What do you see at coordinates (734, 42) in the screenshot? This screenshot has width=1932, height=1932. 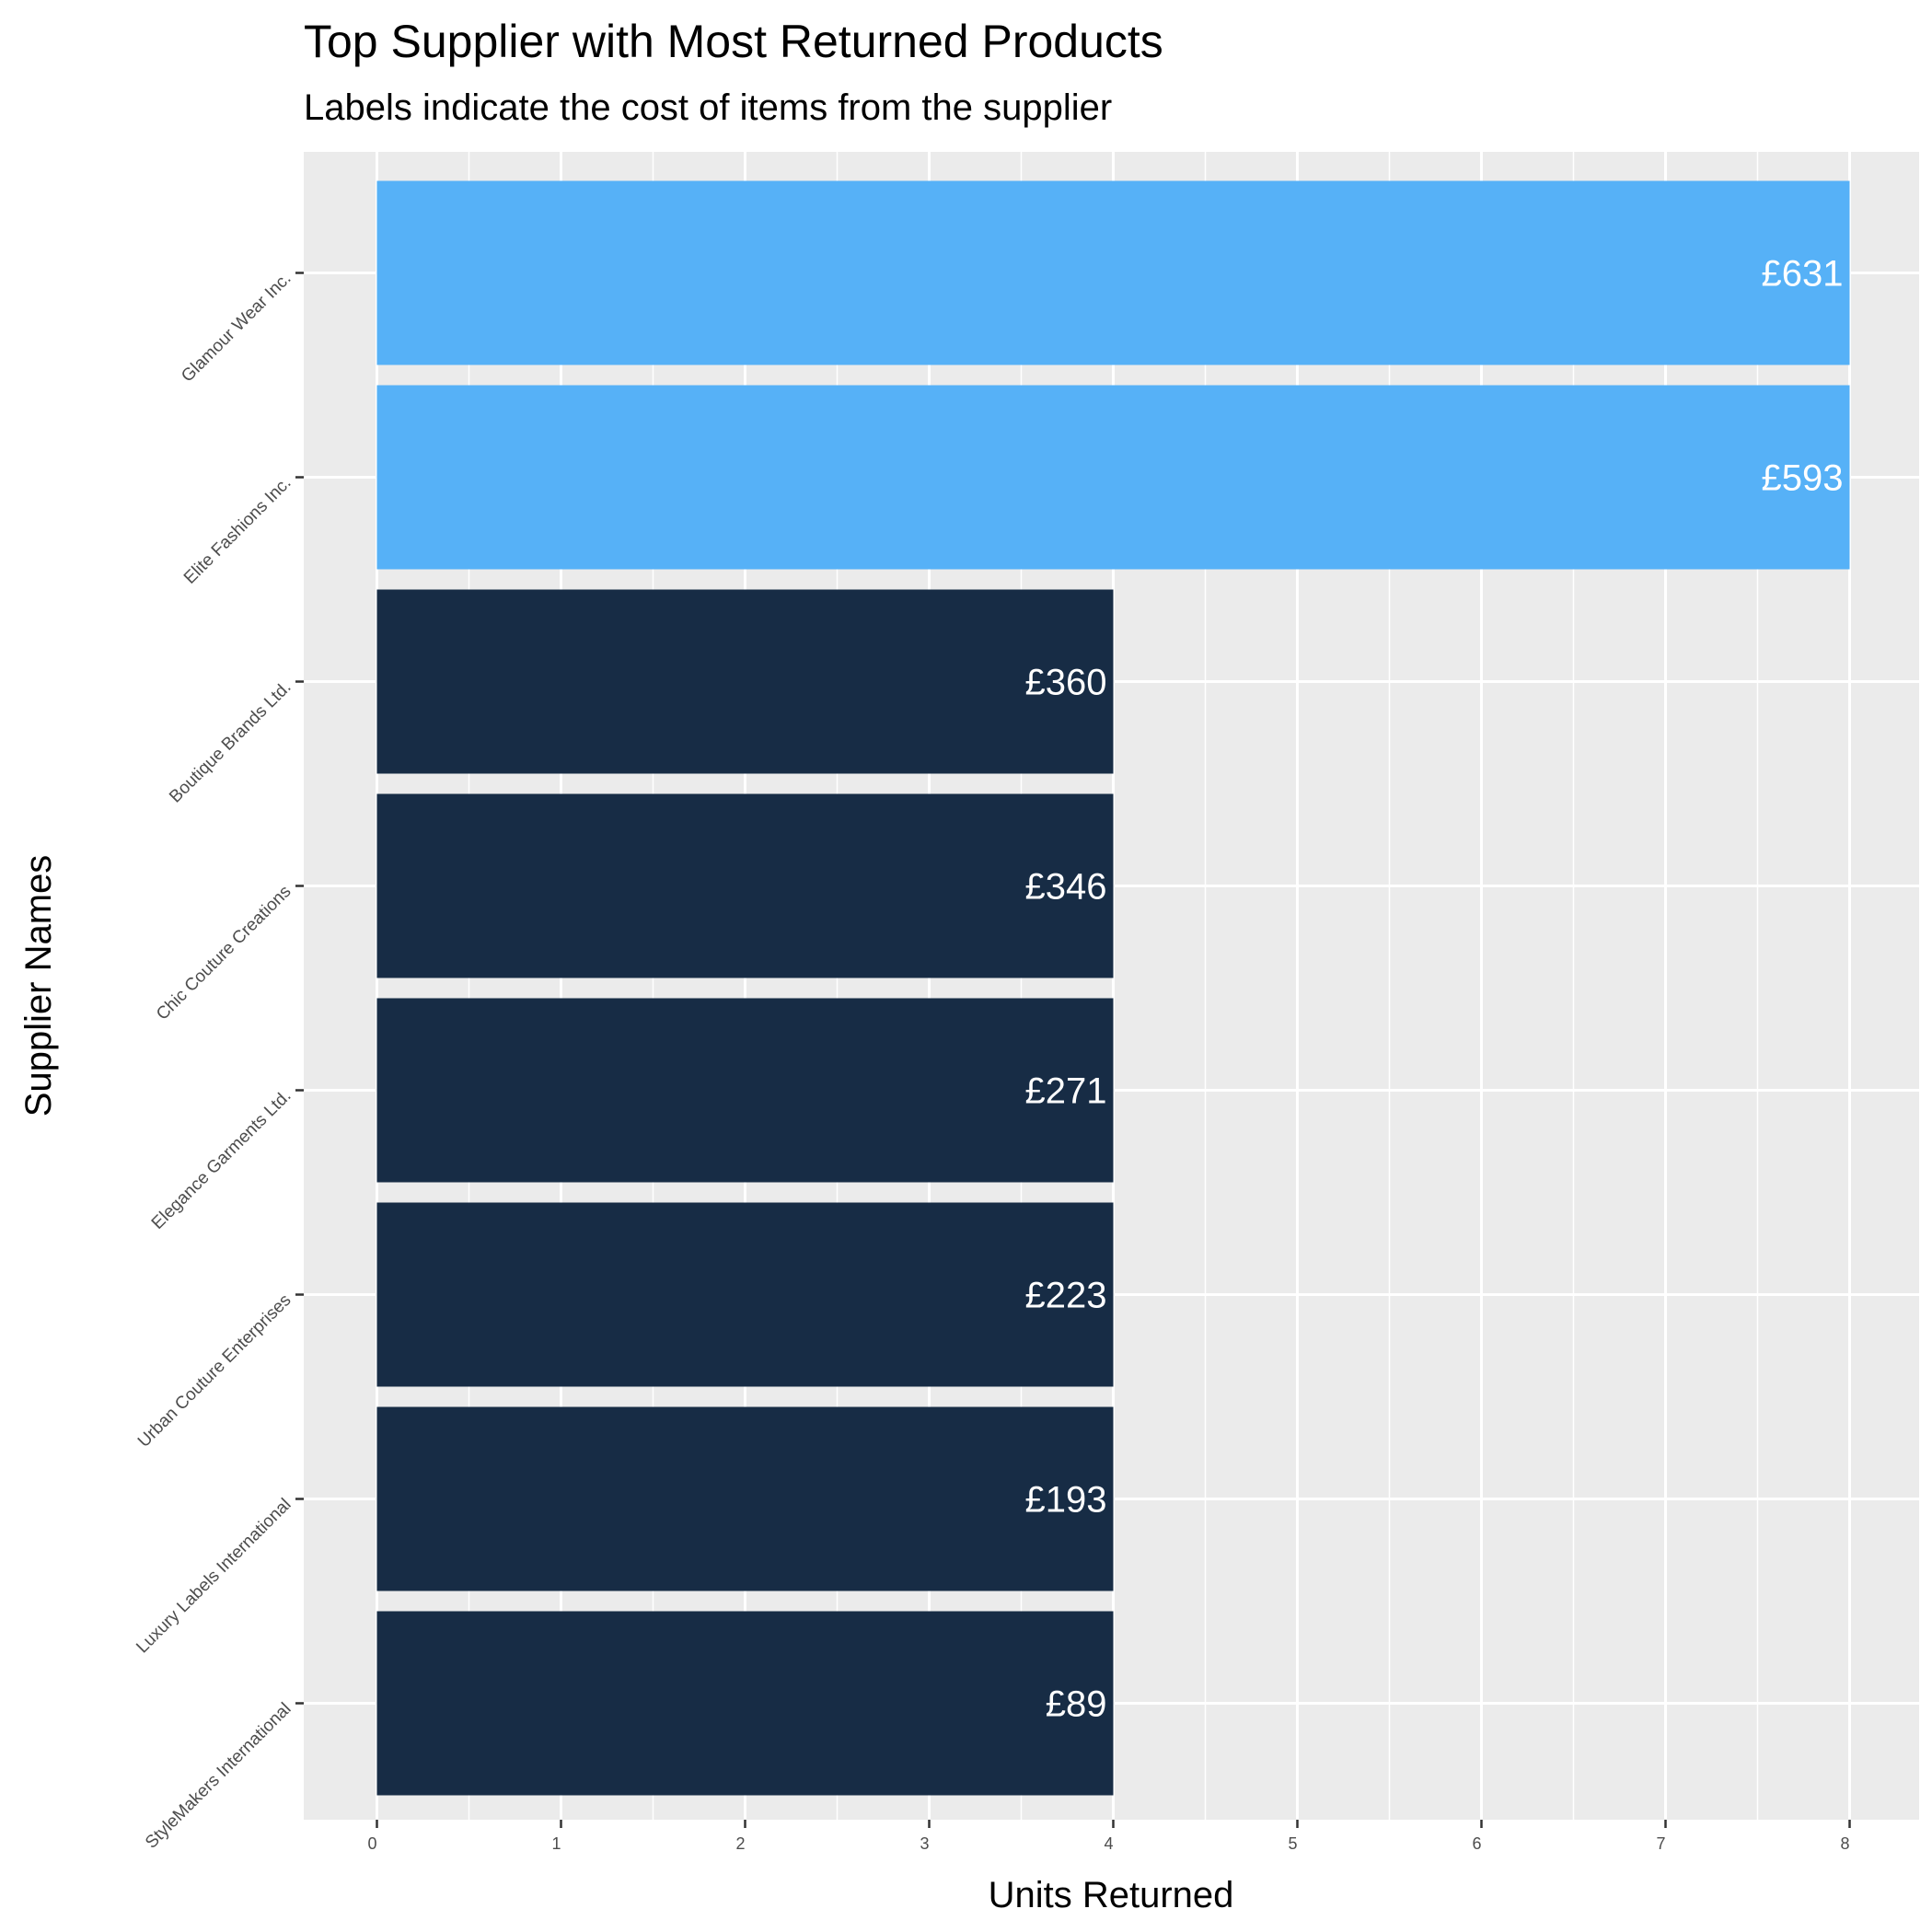 I see `chart-title: Top Supplier with Most Returned Products` at bounding box center [734, 42].